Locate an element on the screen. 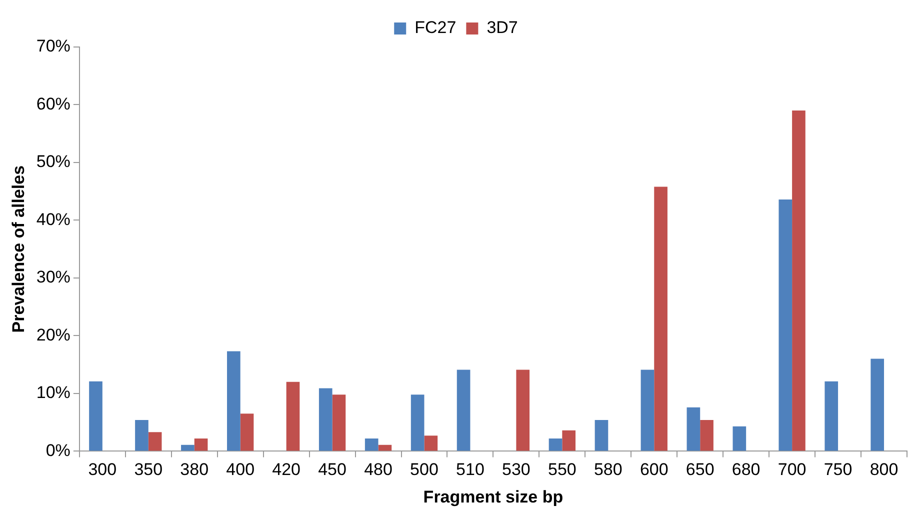 The image size is (917, 517). x-tick-label: 380 is located at coordinates (194, 470).